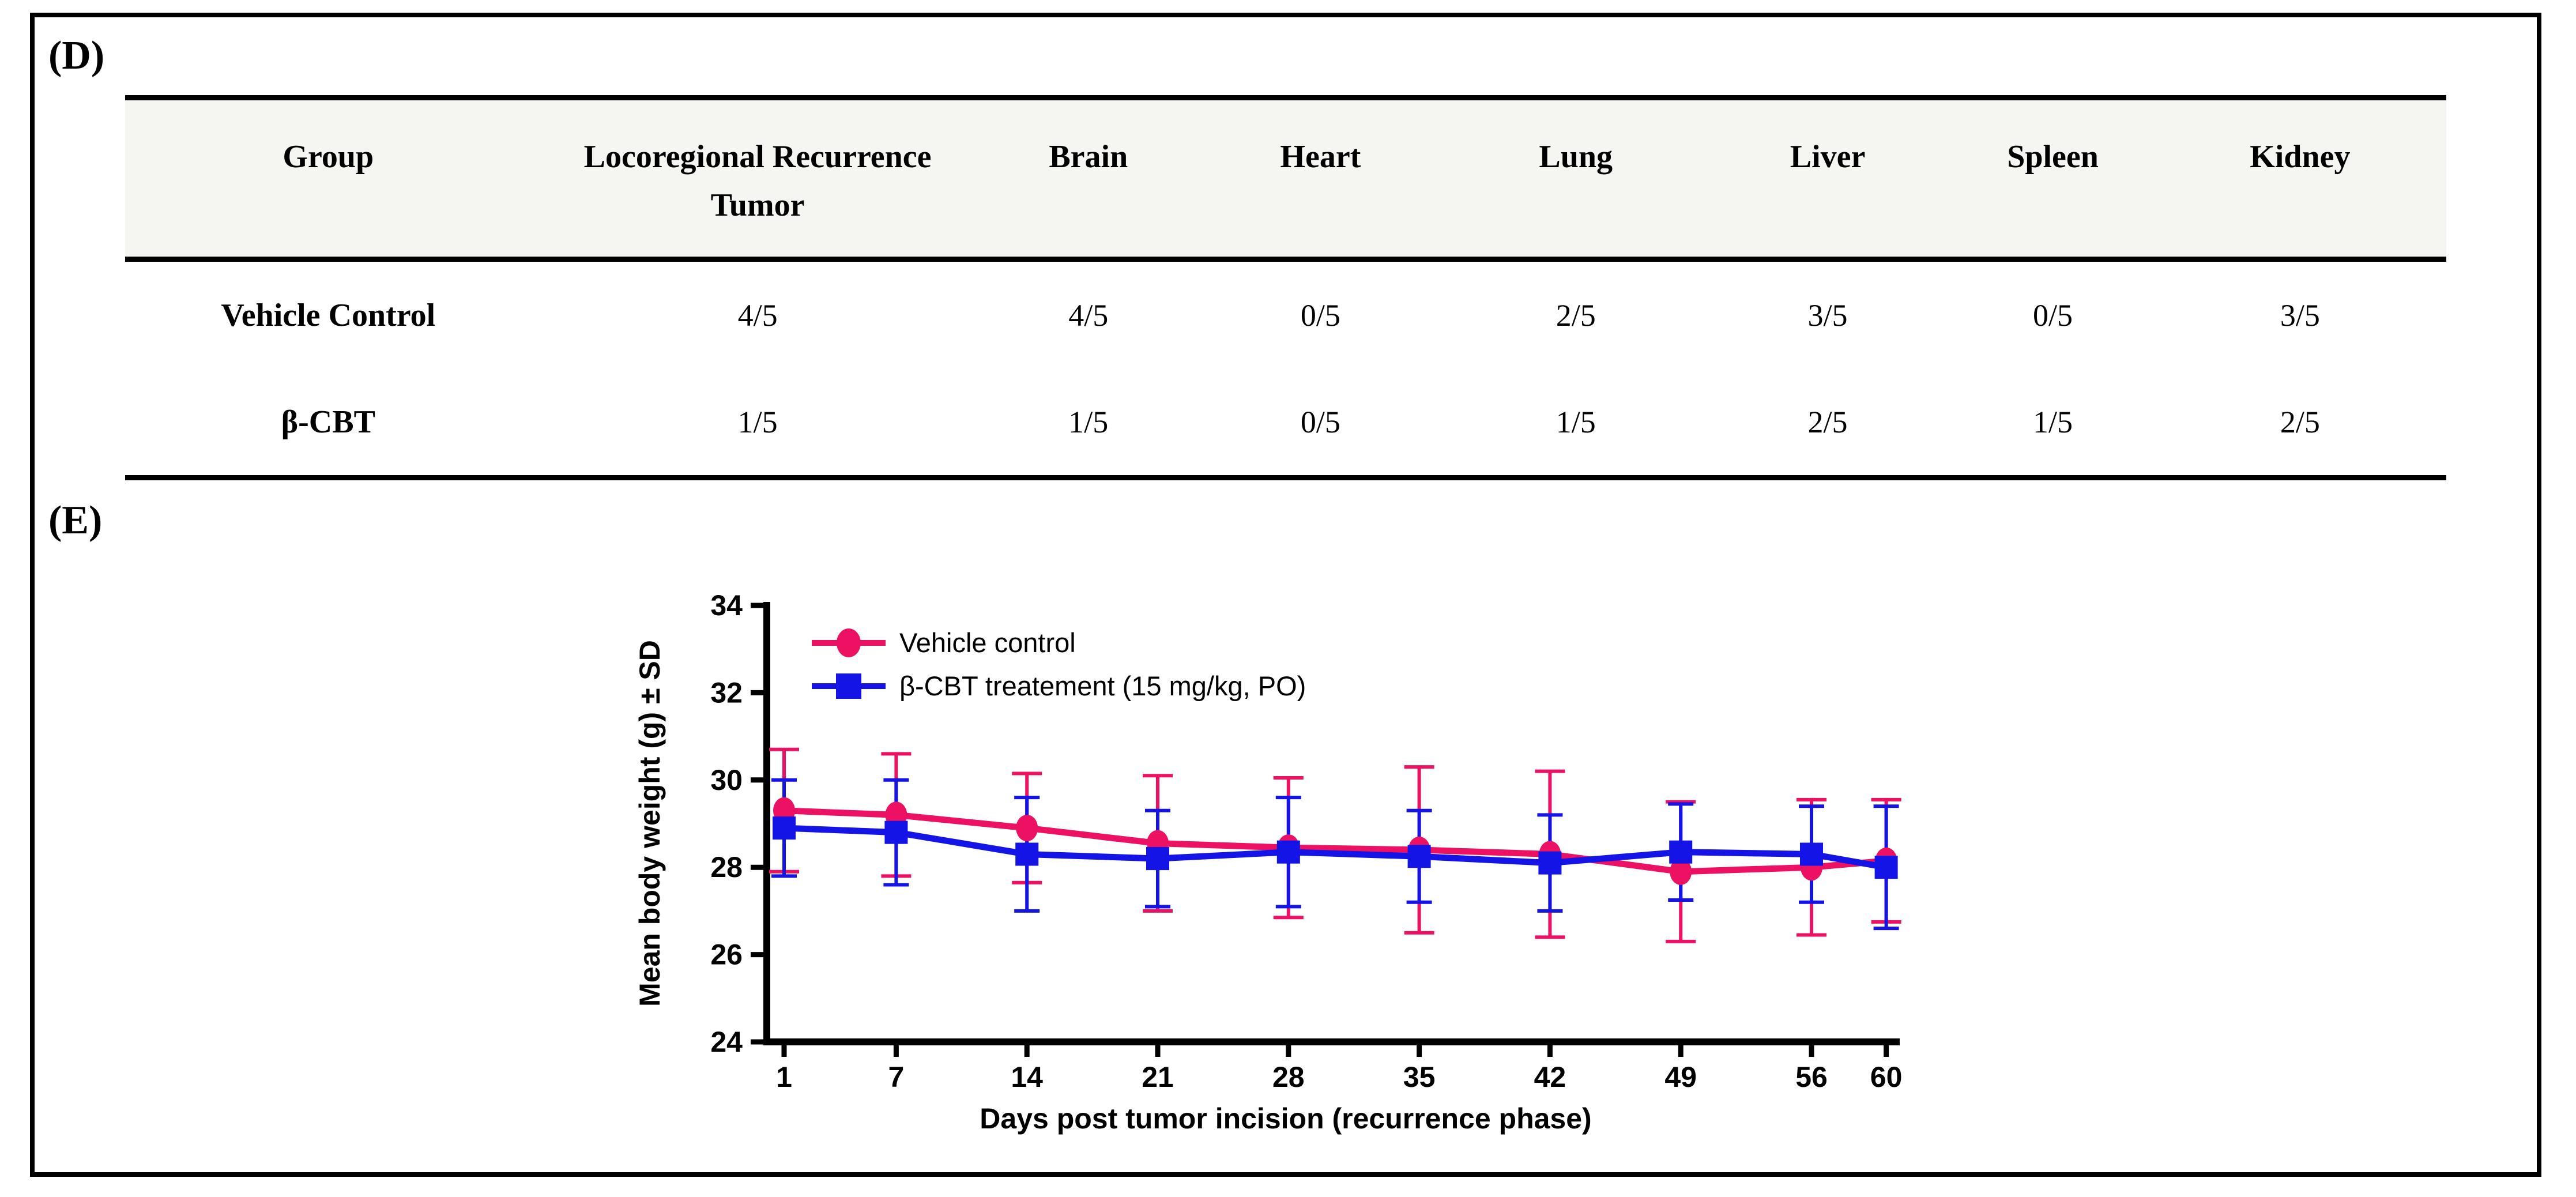  I want to click on group-cell-cbt: β-CBT, so click(328, 422).